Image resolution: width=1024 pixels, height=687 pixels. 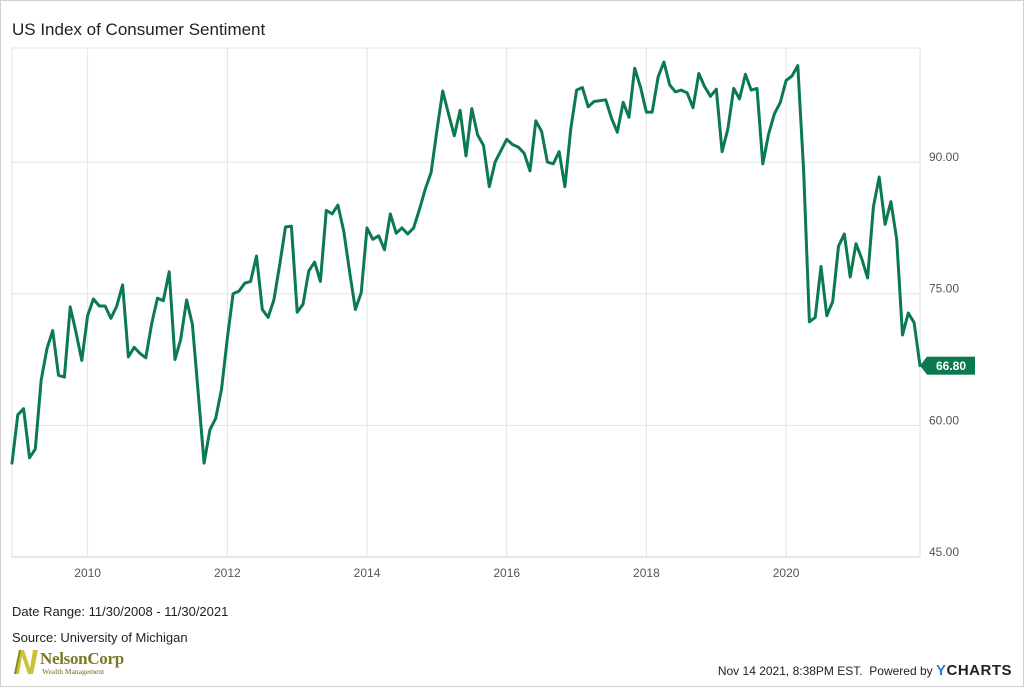 What do you see at coordinates (506, 573) in the screenshot?
I see `x-tick-label: 2016` at bounding box center [506, 573].